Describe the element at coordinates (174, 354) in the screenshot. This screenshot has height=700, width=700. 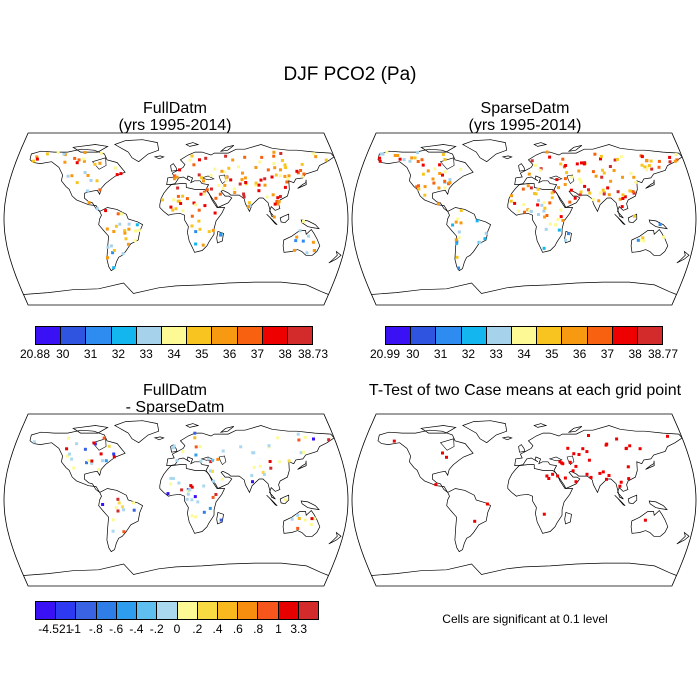
I see `colorbar-tick-label: 34` at that location.